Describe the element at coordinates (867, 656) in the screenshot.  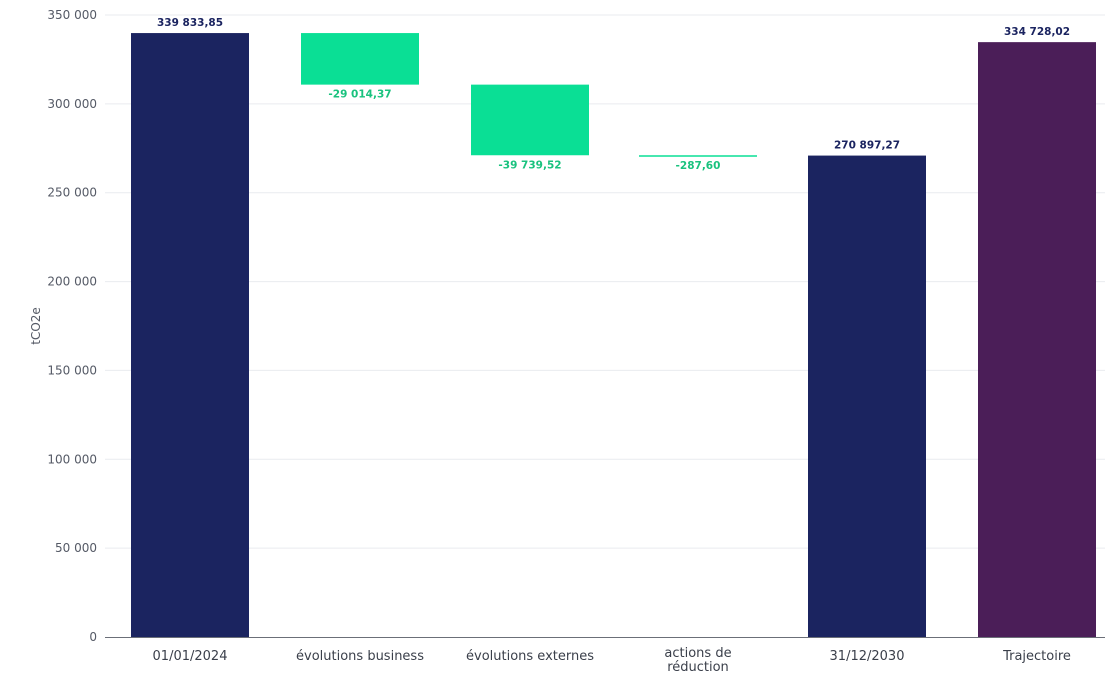
I see `x-tick-label: 31/12/2030` at that location.